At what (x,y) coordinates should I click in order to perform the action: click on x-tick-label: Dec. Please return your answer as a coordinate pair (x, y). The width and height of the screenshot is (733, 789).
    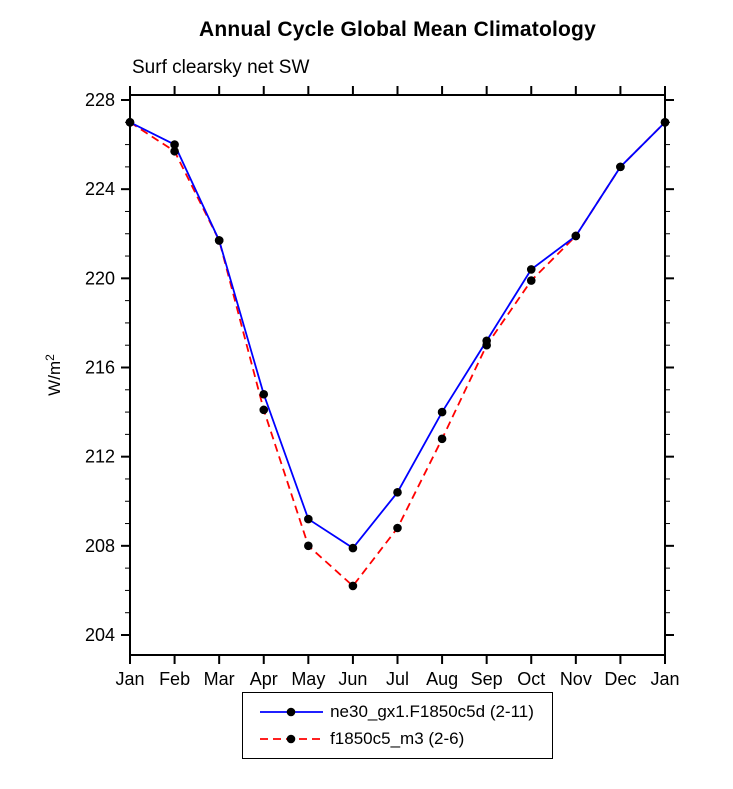
    Looking at the image, I should click on (620, 679).